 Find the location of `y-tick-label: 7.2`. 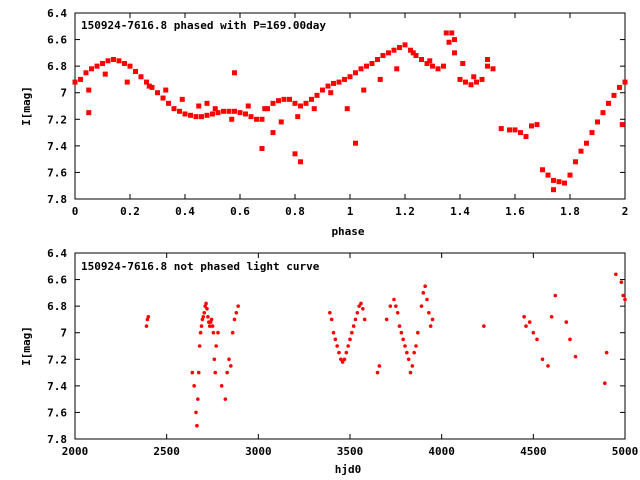

y-tick-label: 7.2 is located at coordinates (57, 119).